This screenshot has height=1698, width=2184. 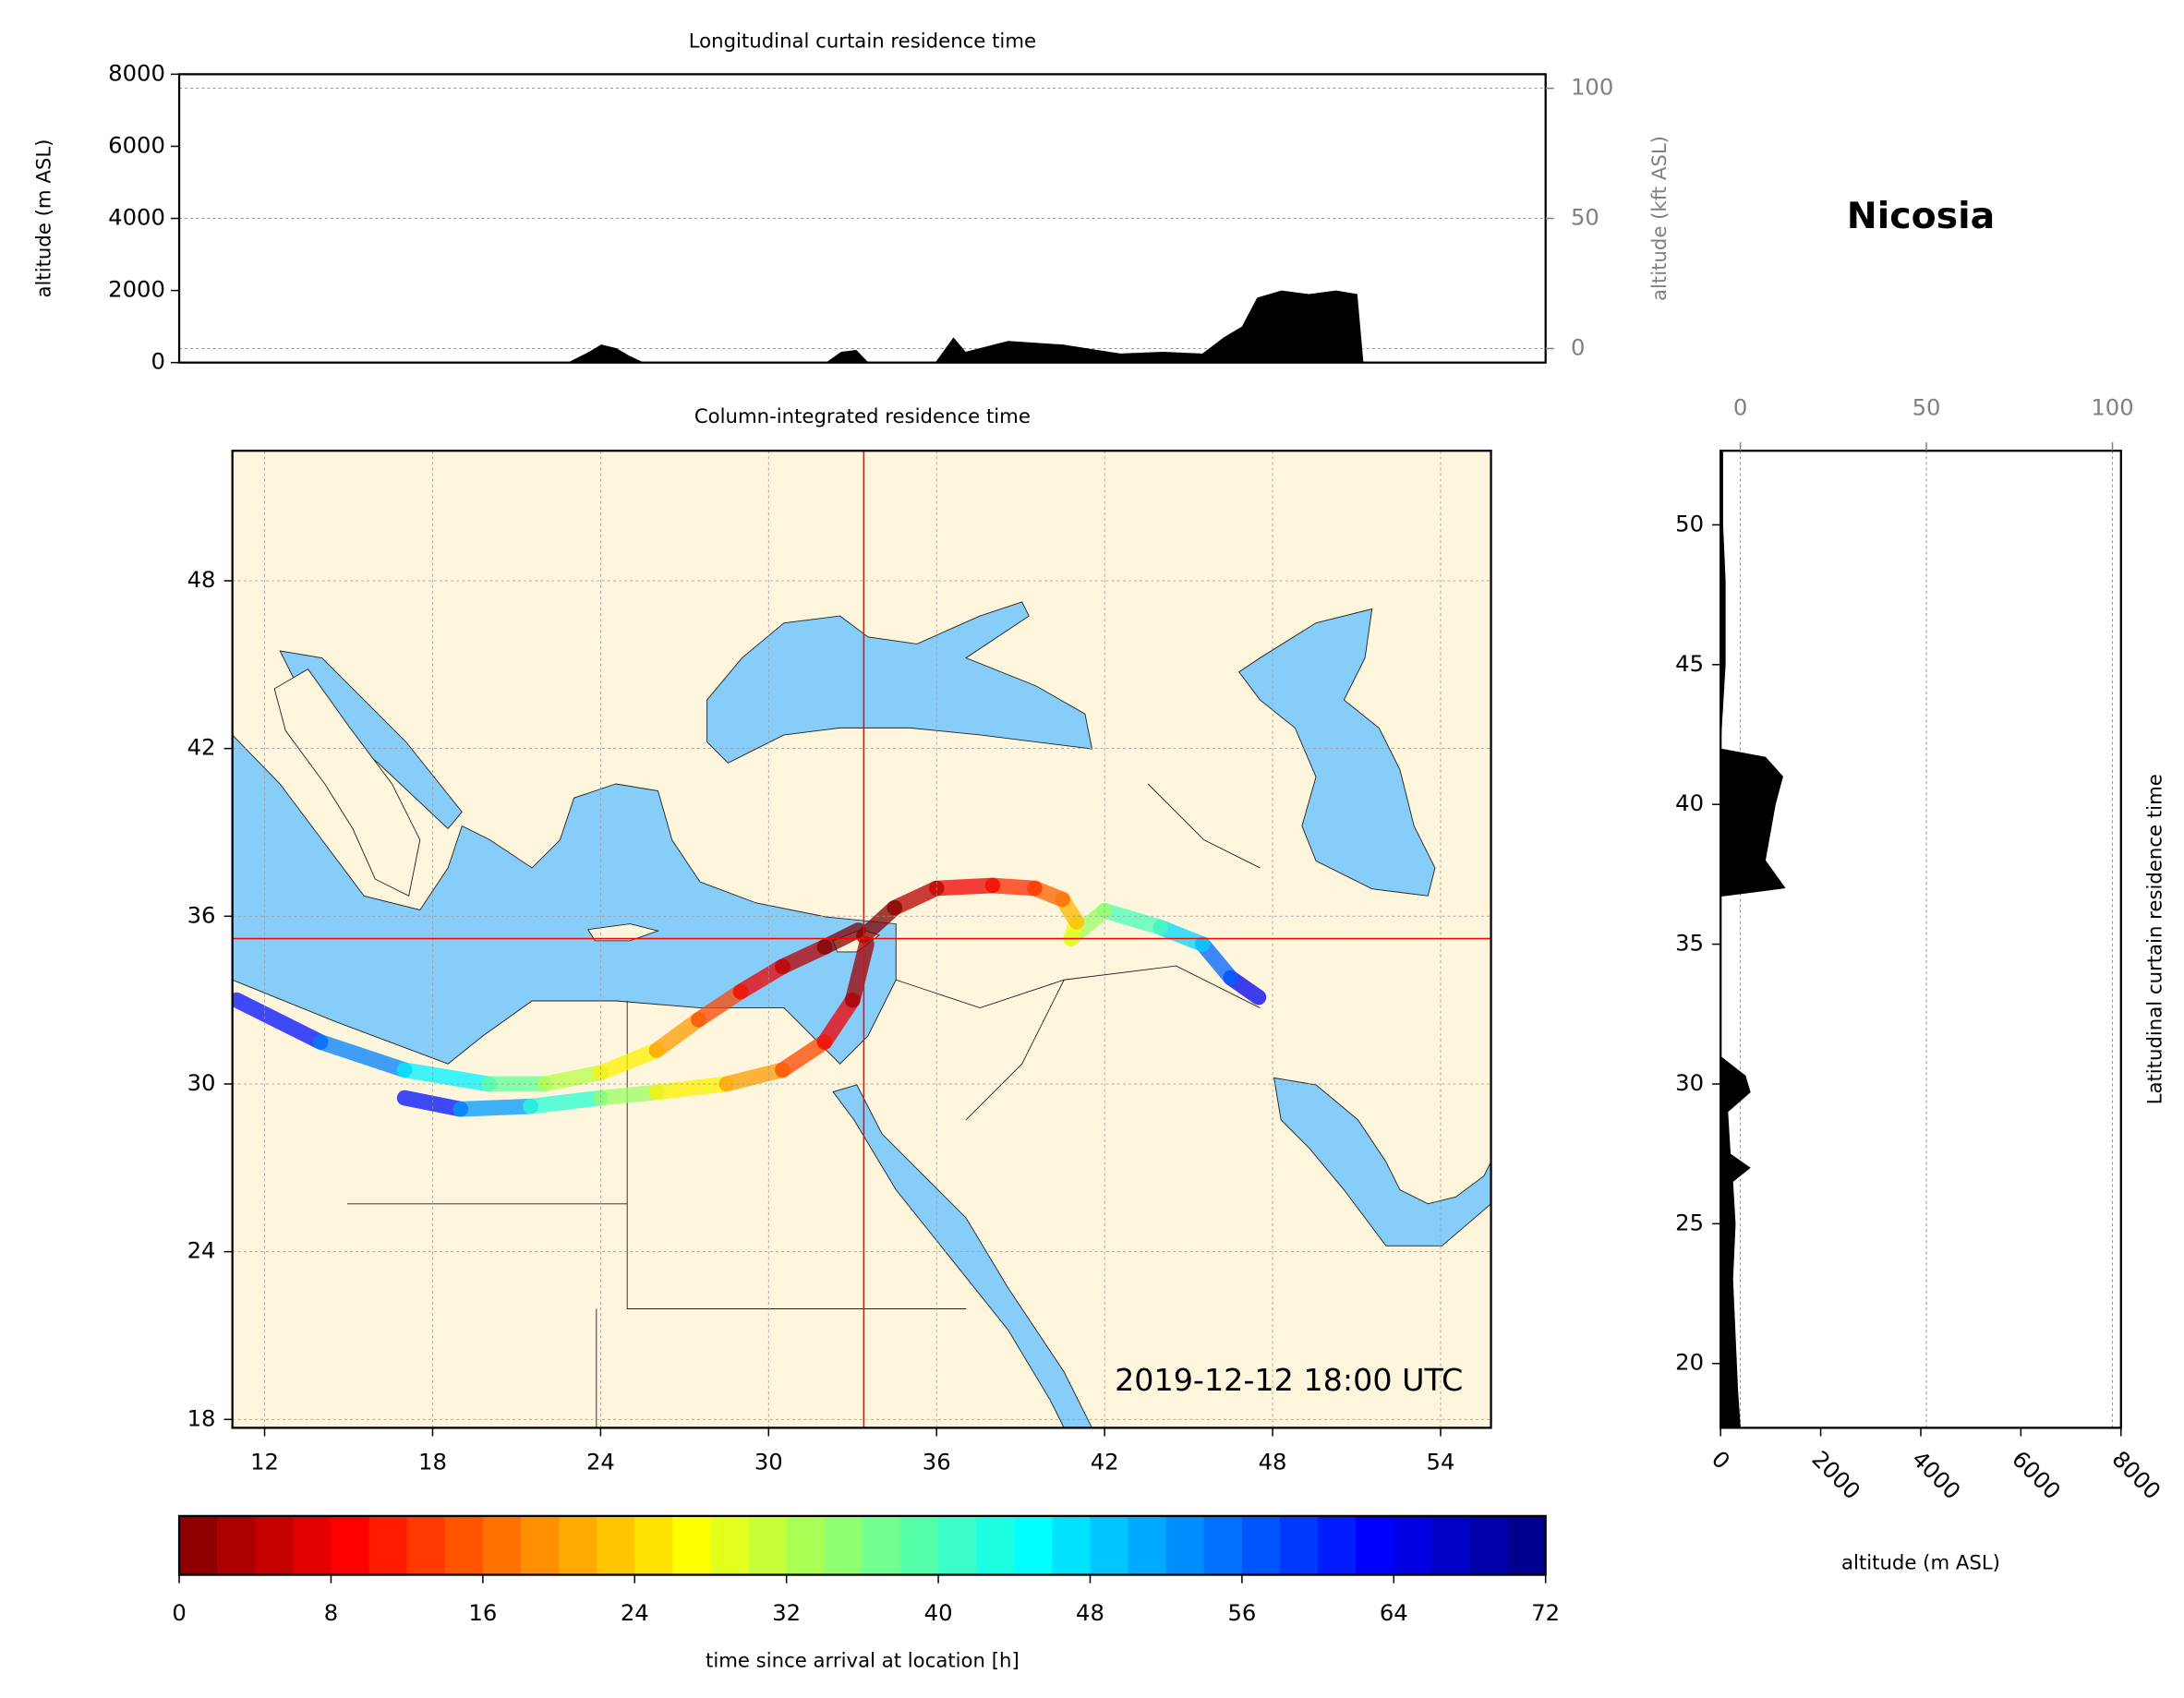 I want to click on black-sea, so click(x=899, y=682).